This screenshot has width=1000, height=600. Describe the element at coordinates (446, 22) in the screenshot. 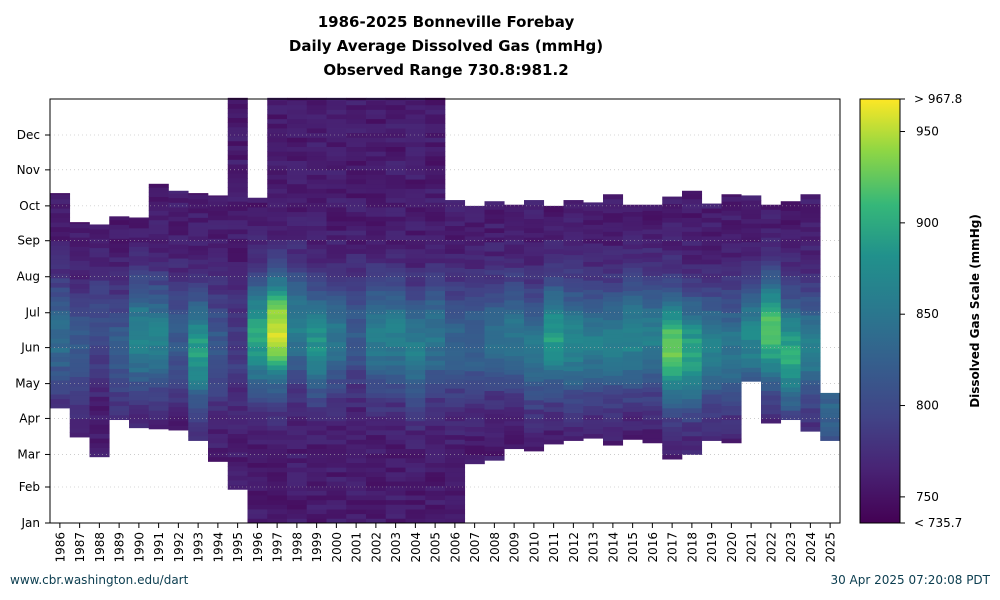

I see `chart-title-line-1: 1986-2025 Bonneville Forebay` at that location.